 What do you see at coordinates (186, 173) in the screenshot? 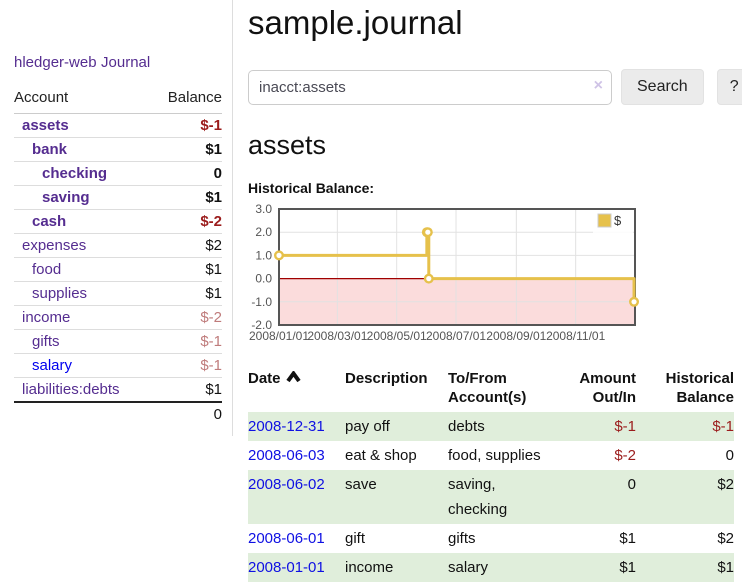
I see `account-balance: 0` at bounding box center [186, 173].